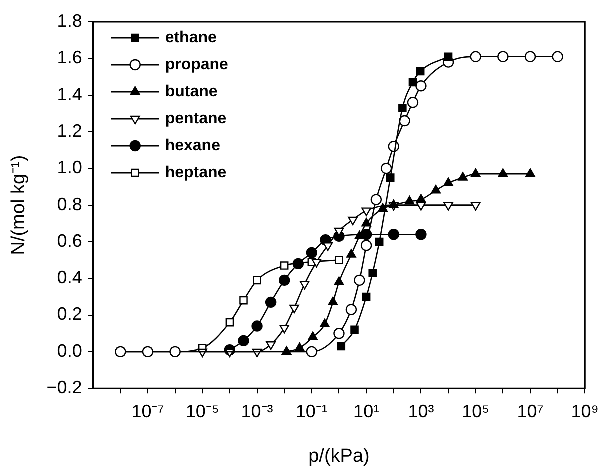 The height and width of the screenshot is (474, 607). I want to click on y-tick-label: 1.8, so click(69, 20).